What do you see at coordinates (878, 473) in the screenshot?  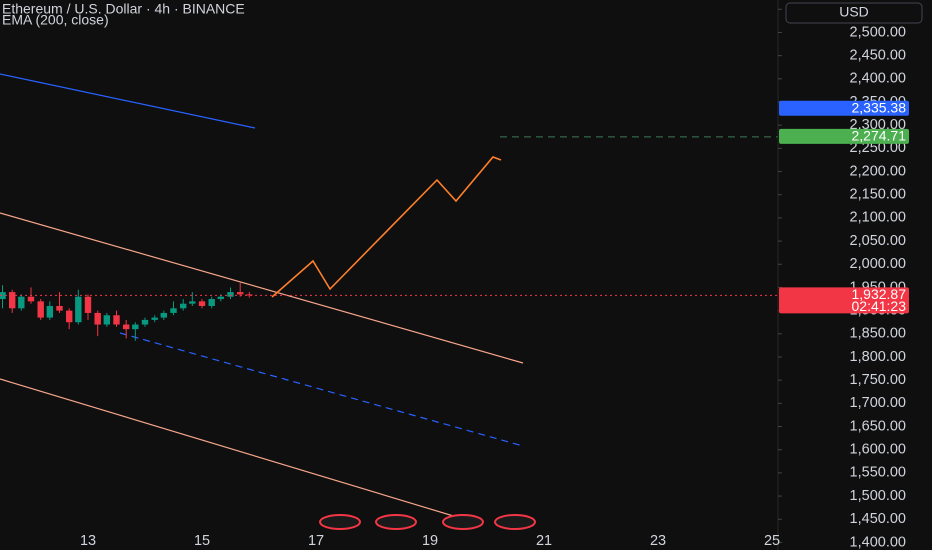 I see `y-tick-label: 1,550.00` at bounding box center [878, 473].